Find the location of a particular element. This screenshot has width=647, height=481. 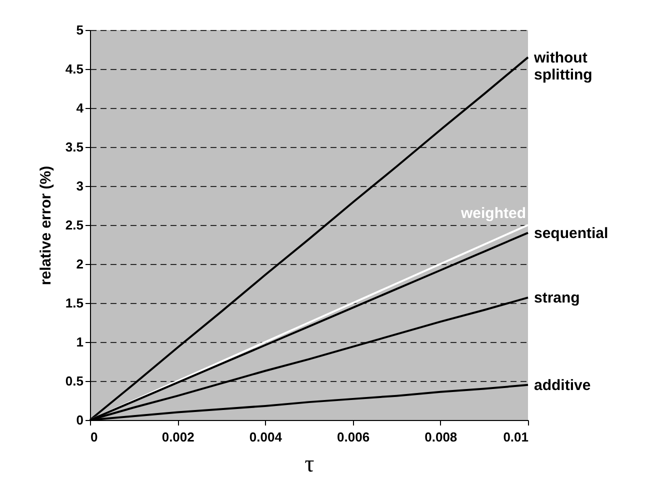

y-tick-label: 1.5 is located at coordinates (74, 303).